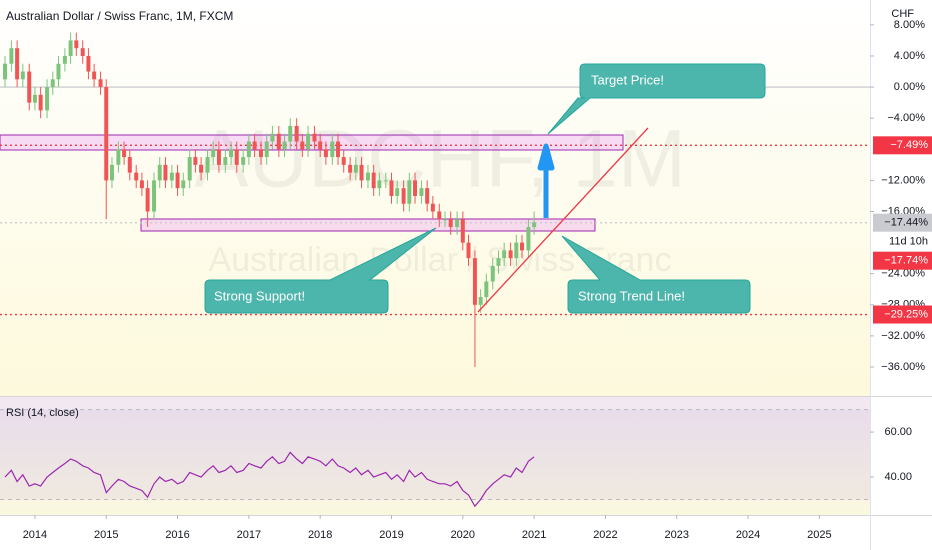  Describe the element at coordinates (320, 535) in the screenshot. I see `x-tick-label: 2018` at that location.